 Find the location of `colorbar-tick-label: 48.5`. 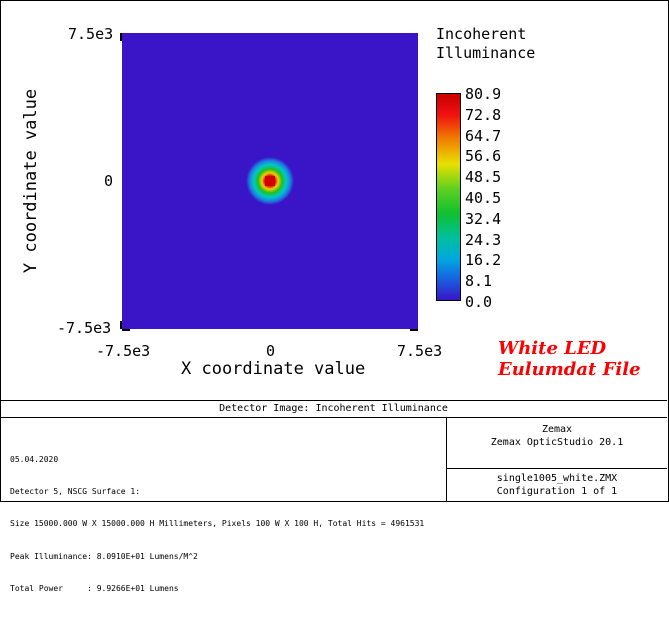

colorbar-tick-label: 48.5 is located at coordinates (483, 177).